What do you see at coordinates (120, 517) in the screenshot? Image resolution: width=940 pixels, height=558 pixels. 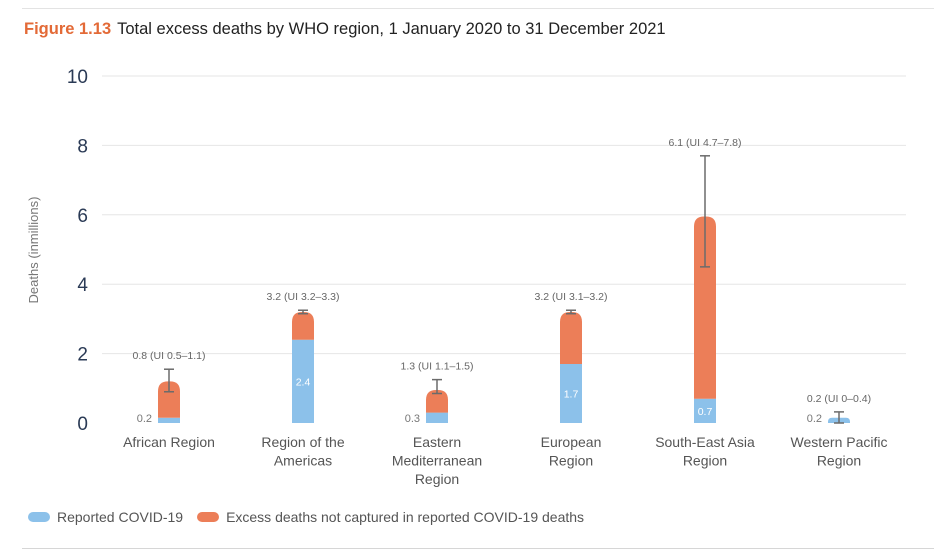 I see `legend-label-reported: Reported COVID-19` at bounding box center [120, 517].